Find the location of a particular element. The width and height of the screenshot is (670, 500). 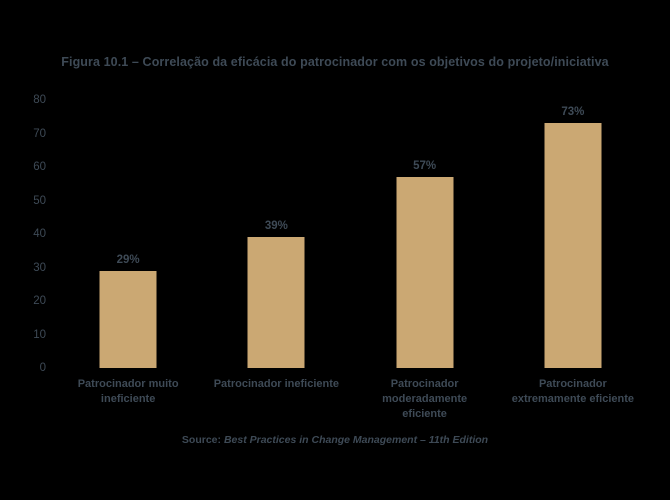

bar-slot: 57% is located at coordinates (425, 234).